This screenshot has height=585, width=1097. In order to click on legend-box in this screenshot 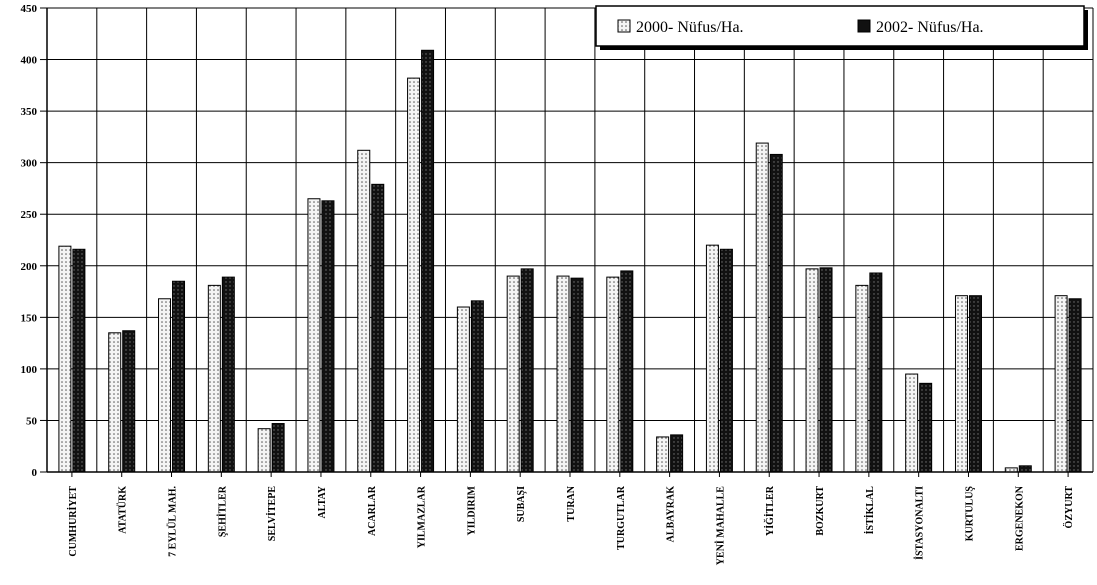, I will do `click(840, 26)`.